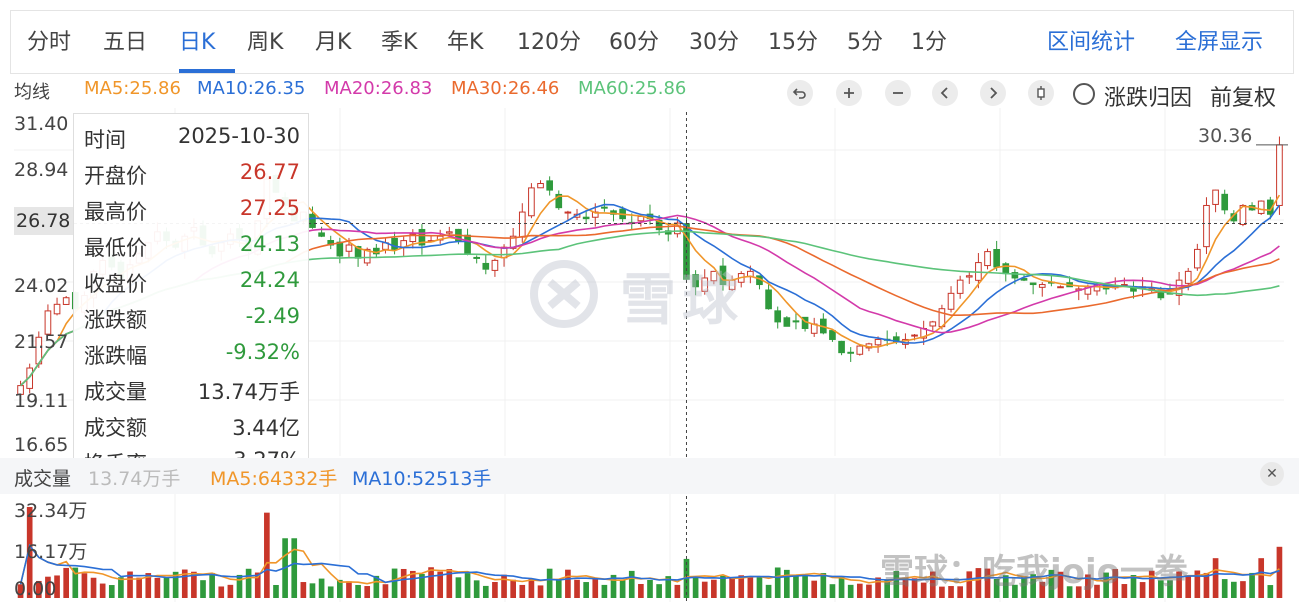 The width and height of the screenshot is (1299, 609). I want to click on tooltip-row: 成交额 3.44亿, so click(192, 427).